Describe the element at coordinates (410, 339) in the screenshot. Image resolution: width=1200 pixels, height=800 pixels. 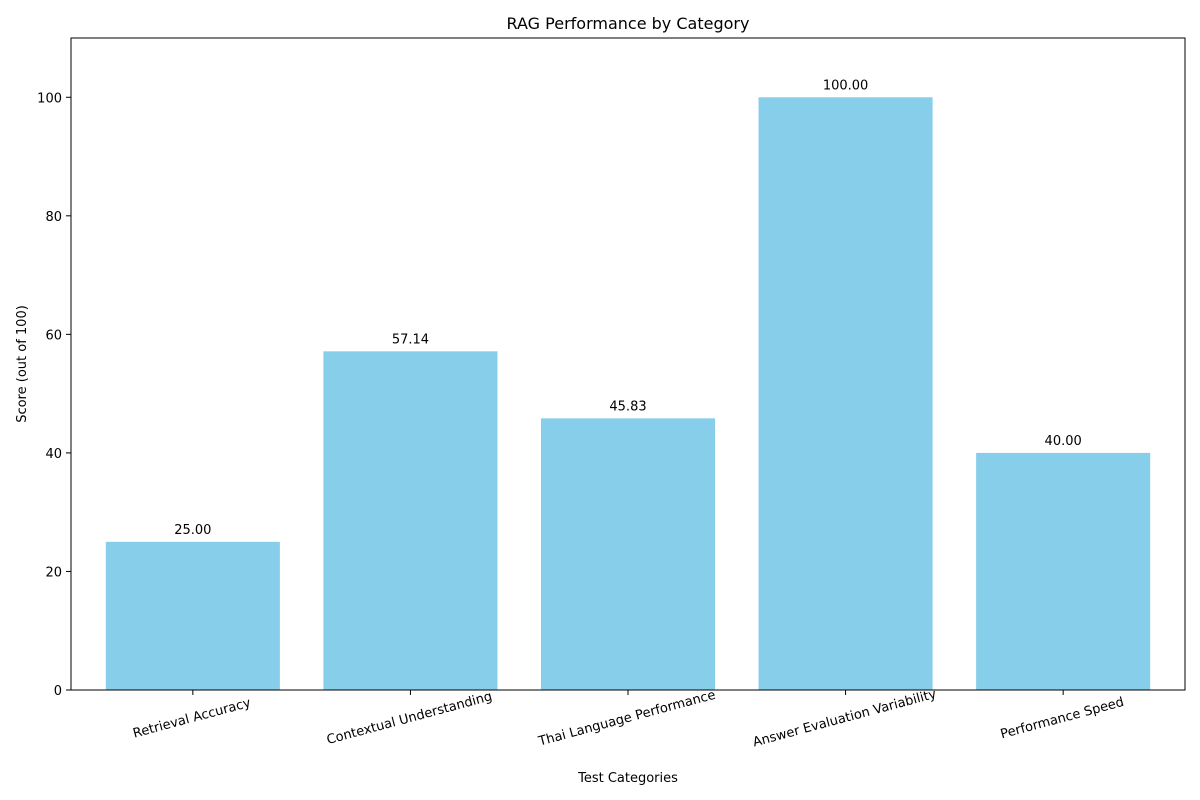
I see `bar-value-label: 57.14` at that location.